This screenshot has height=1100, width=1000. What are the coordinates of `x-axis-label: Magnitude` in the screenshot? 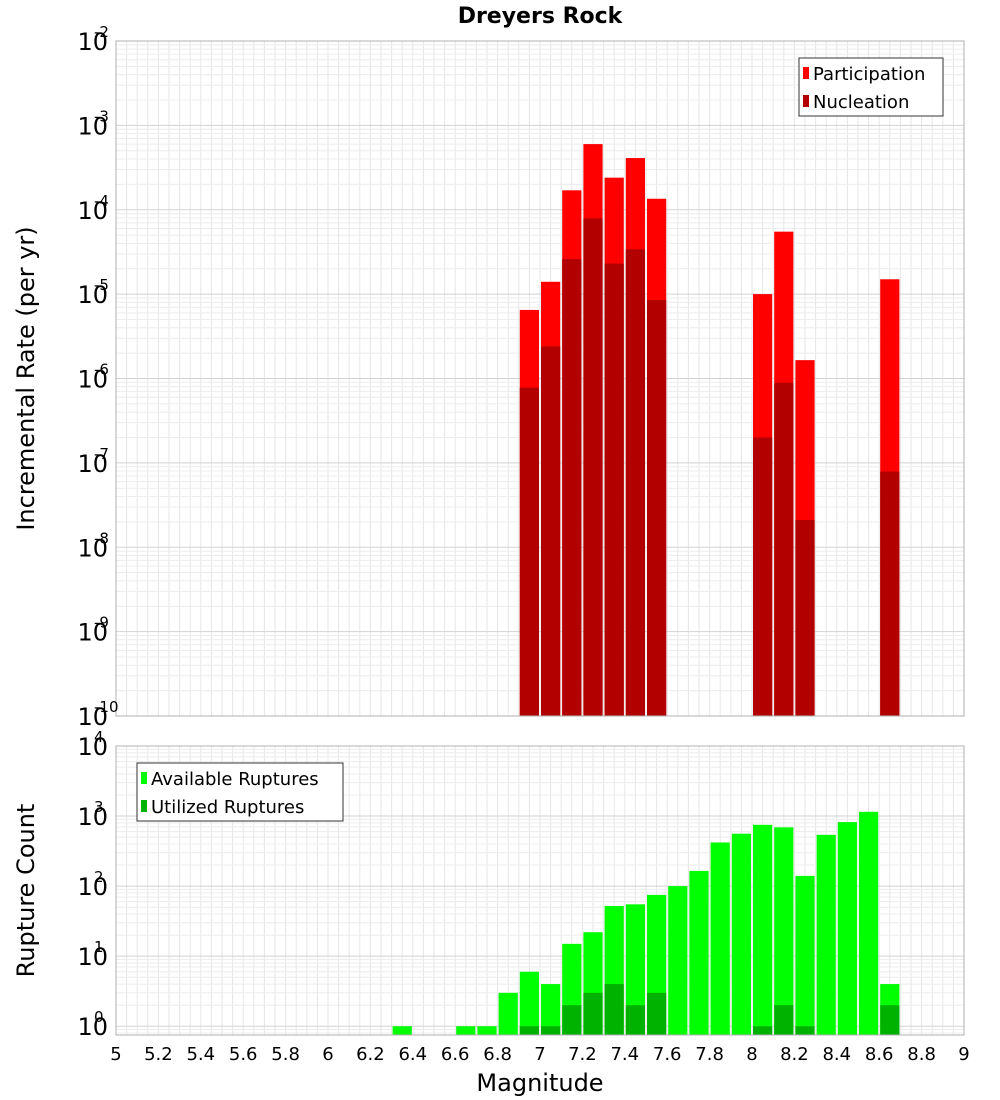 It's located at (539, 1083).